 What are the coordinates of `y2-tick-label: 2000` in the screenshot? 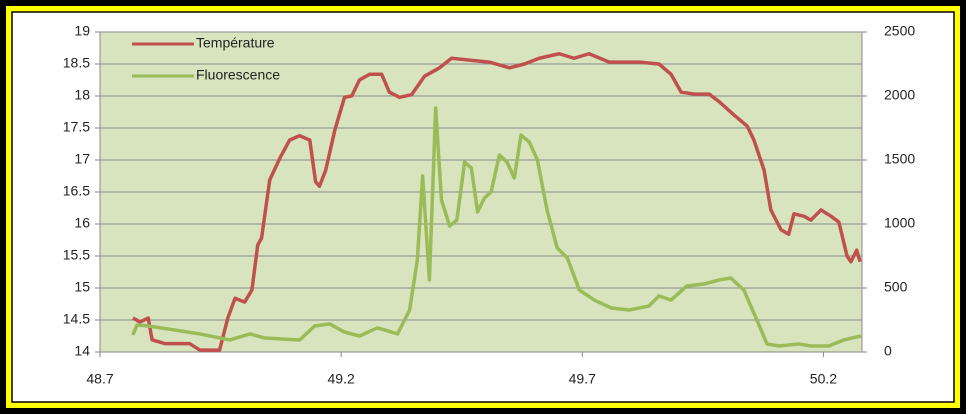 It's located at (899, 95).